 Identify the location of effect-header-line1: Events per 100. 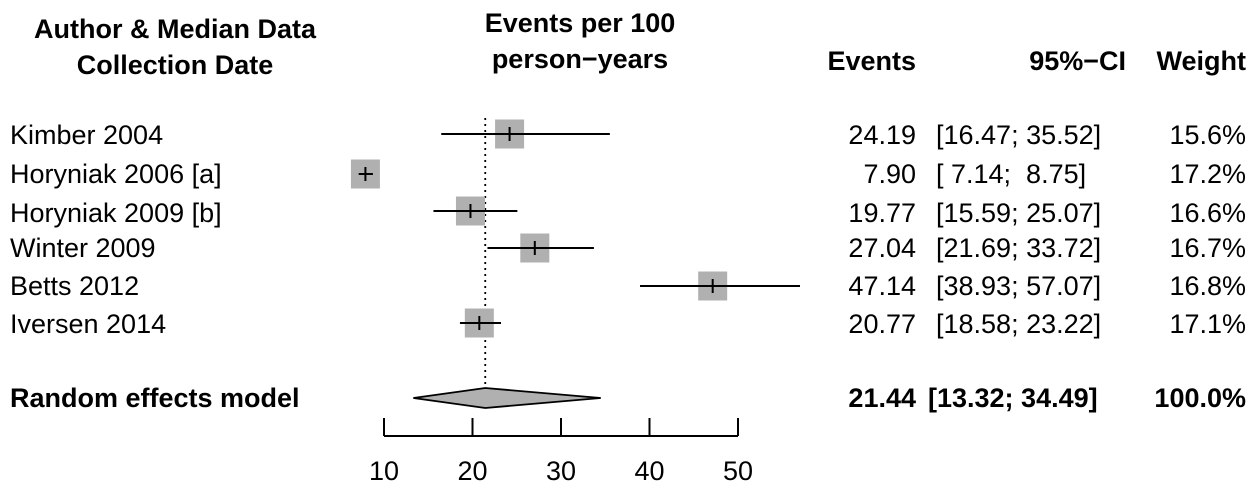
(580, 23).